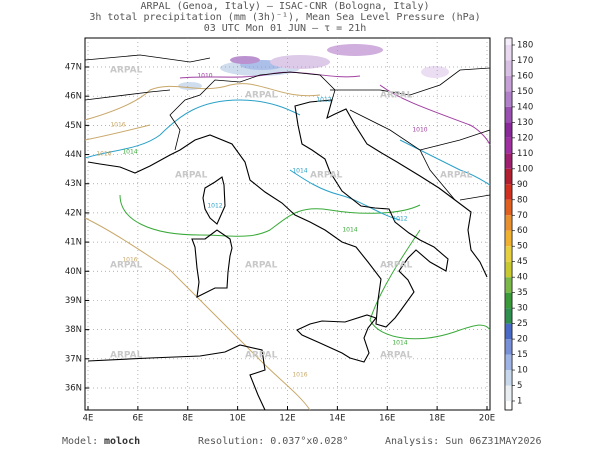 This screenshot has height=450, width=600. Describe the element at coordinates (522, 309) in the screenshot. I see `colorbar-label: 30` at that location.